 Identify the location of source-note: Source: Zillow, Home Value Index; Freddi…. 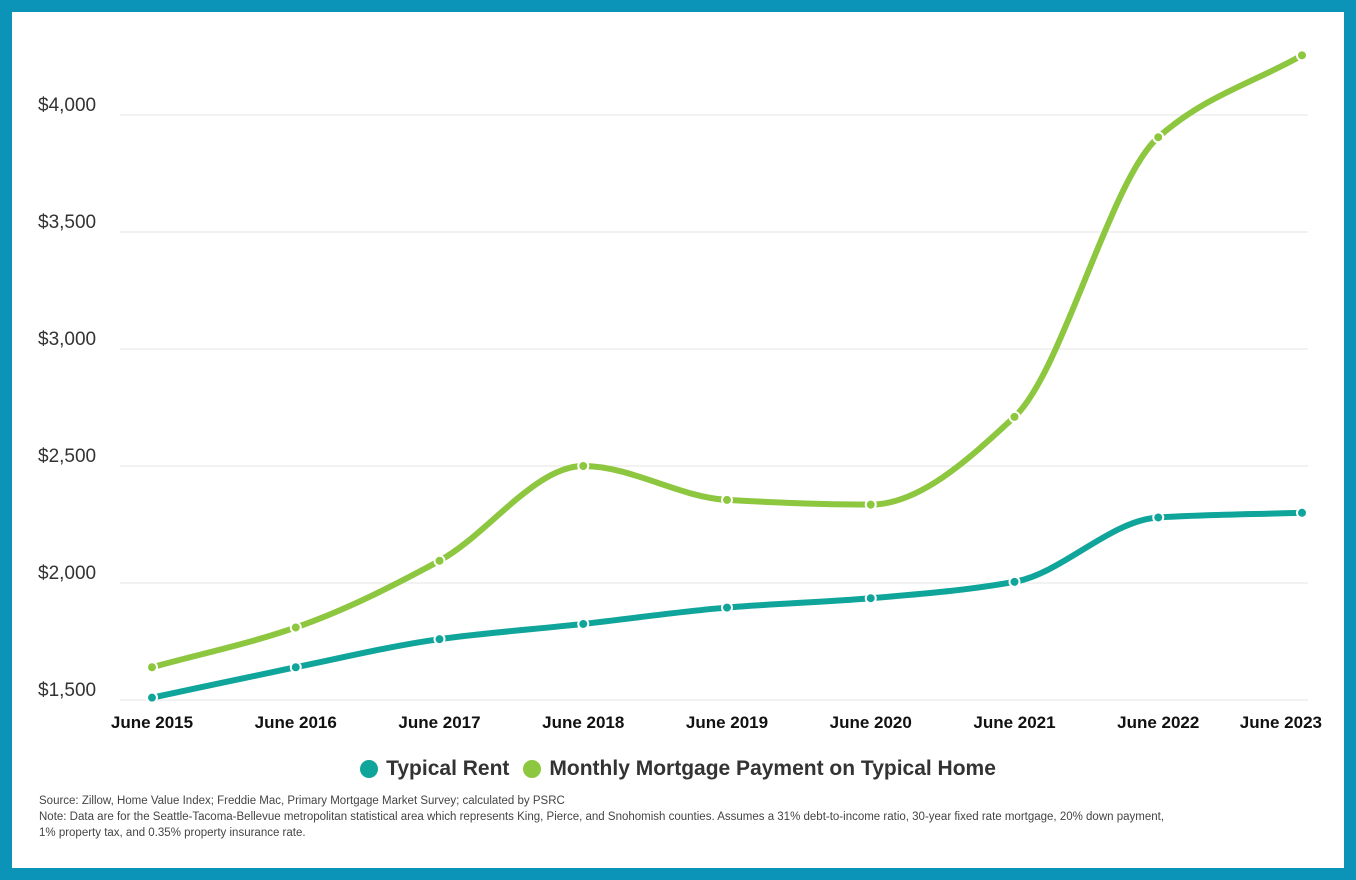
(302, 801).